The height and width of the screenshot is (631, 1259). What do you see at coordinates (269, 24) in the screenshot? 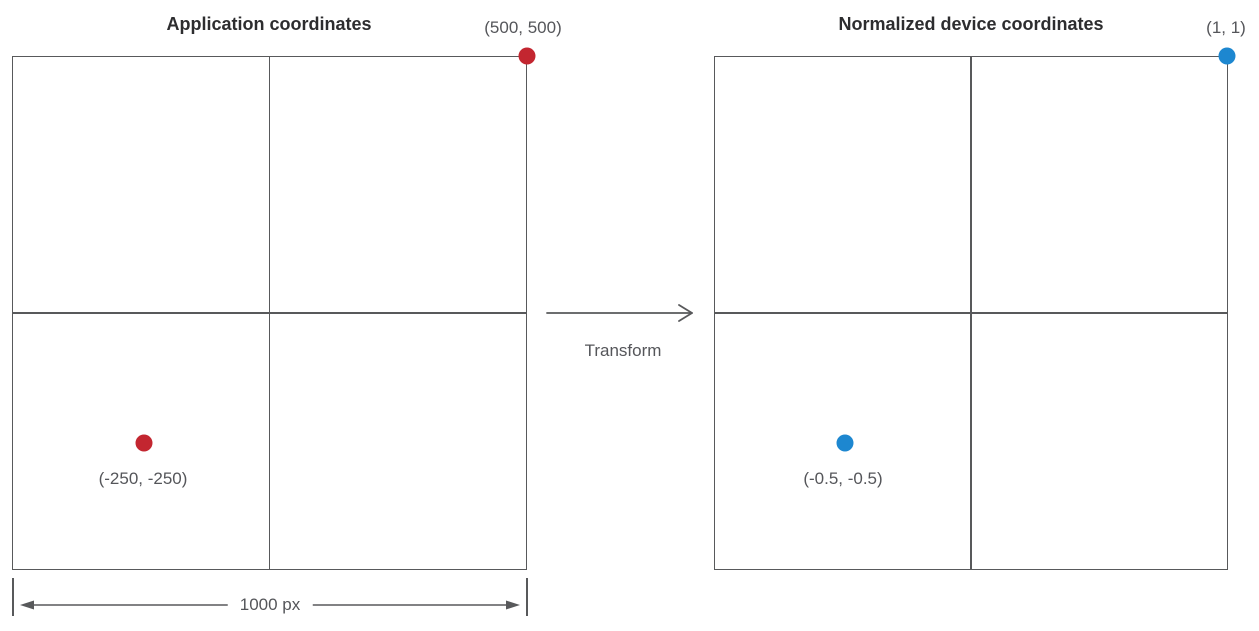
I see `left-panel-title: Application coordinates` at bounding box center [269, 24].